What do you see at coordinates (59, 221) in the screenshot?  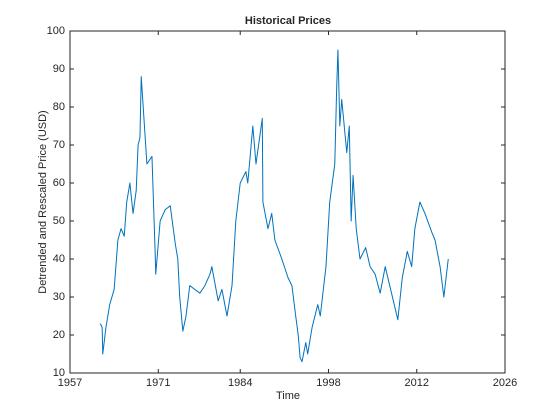 I see `y-tick-label: 50` at bounding box center [59, 221].